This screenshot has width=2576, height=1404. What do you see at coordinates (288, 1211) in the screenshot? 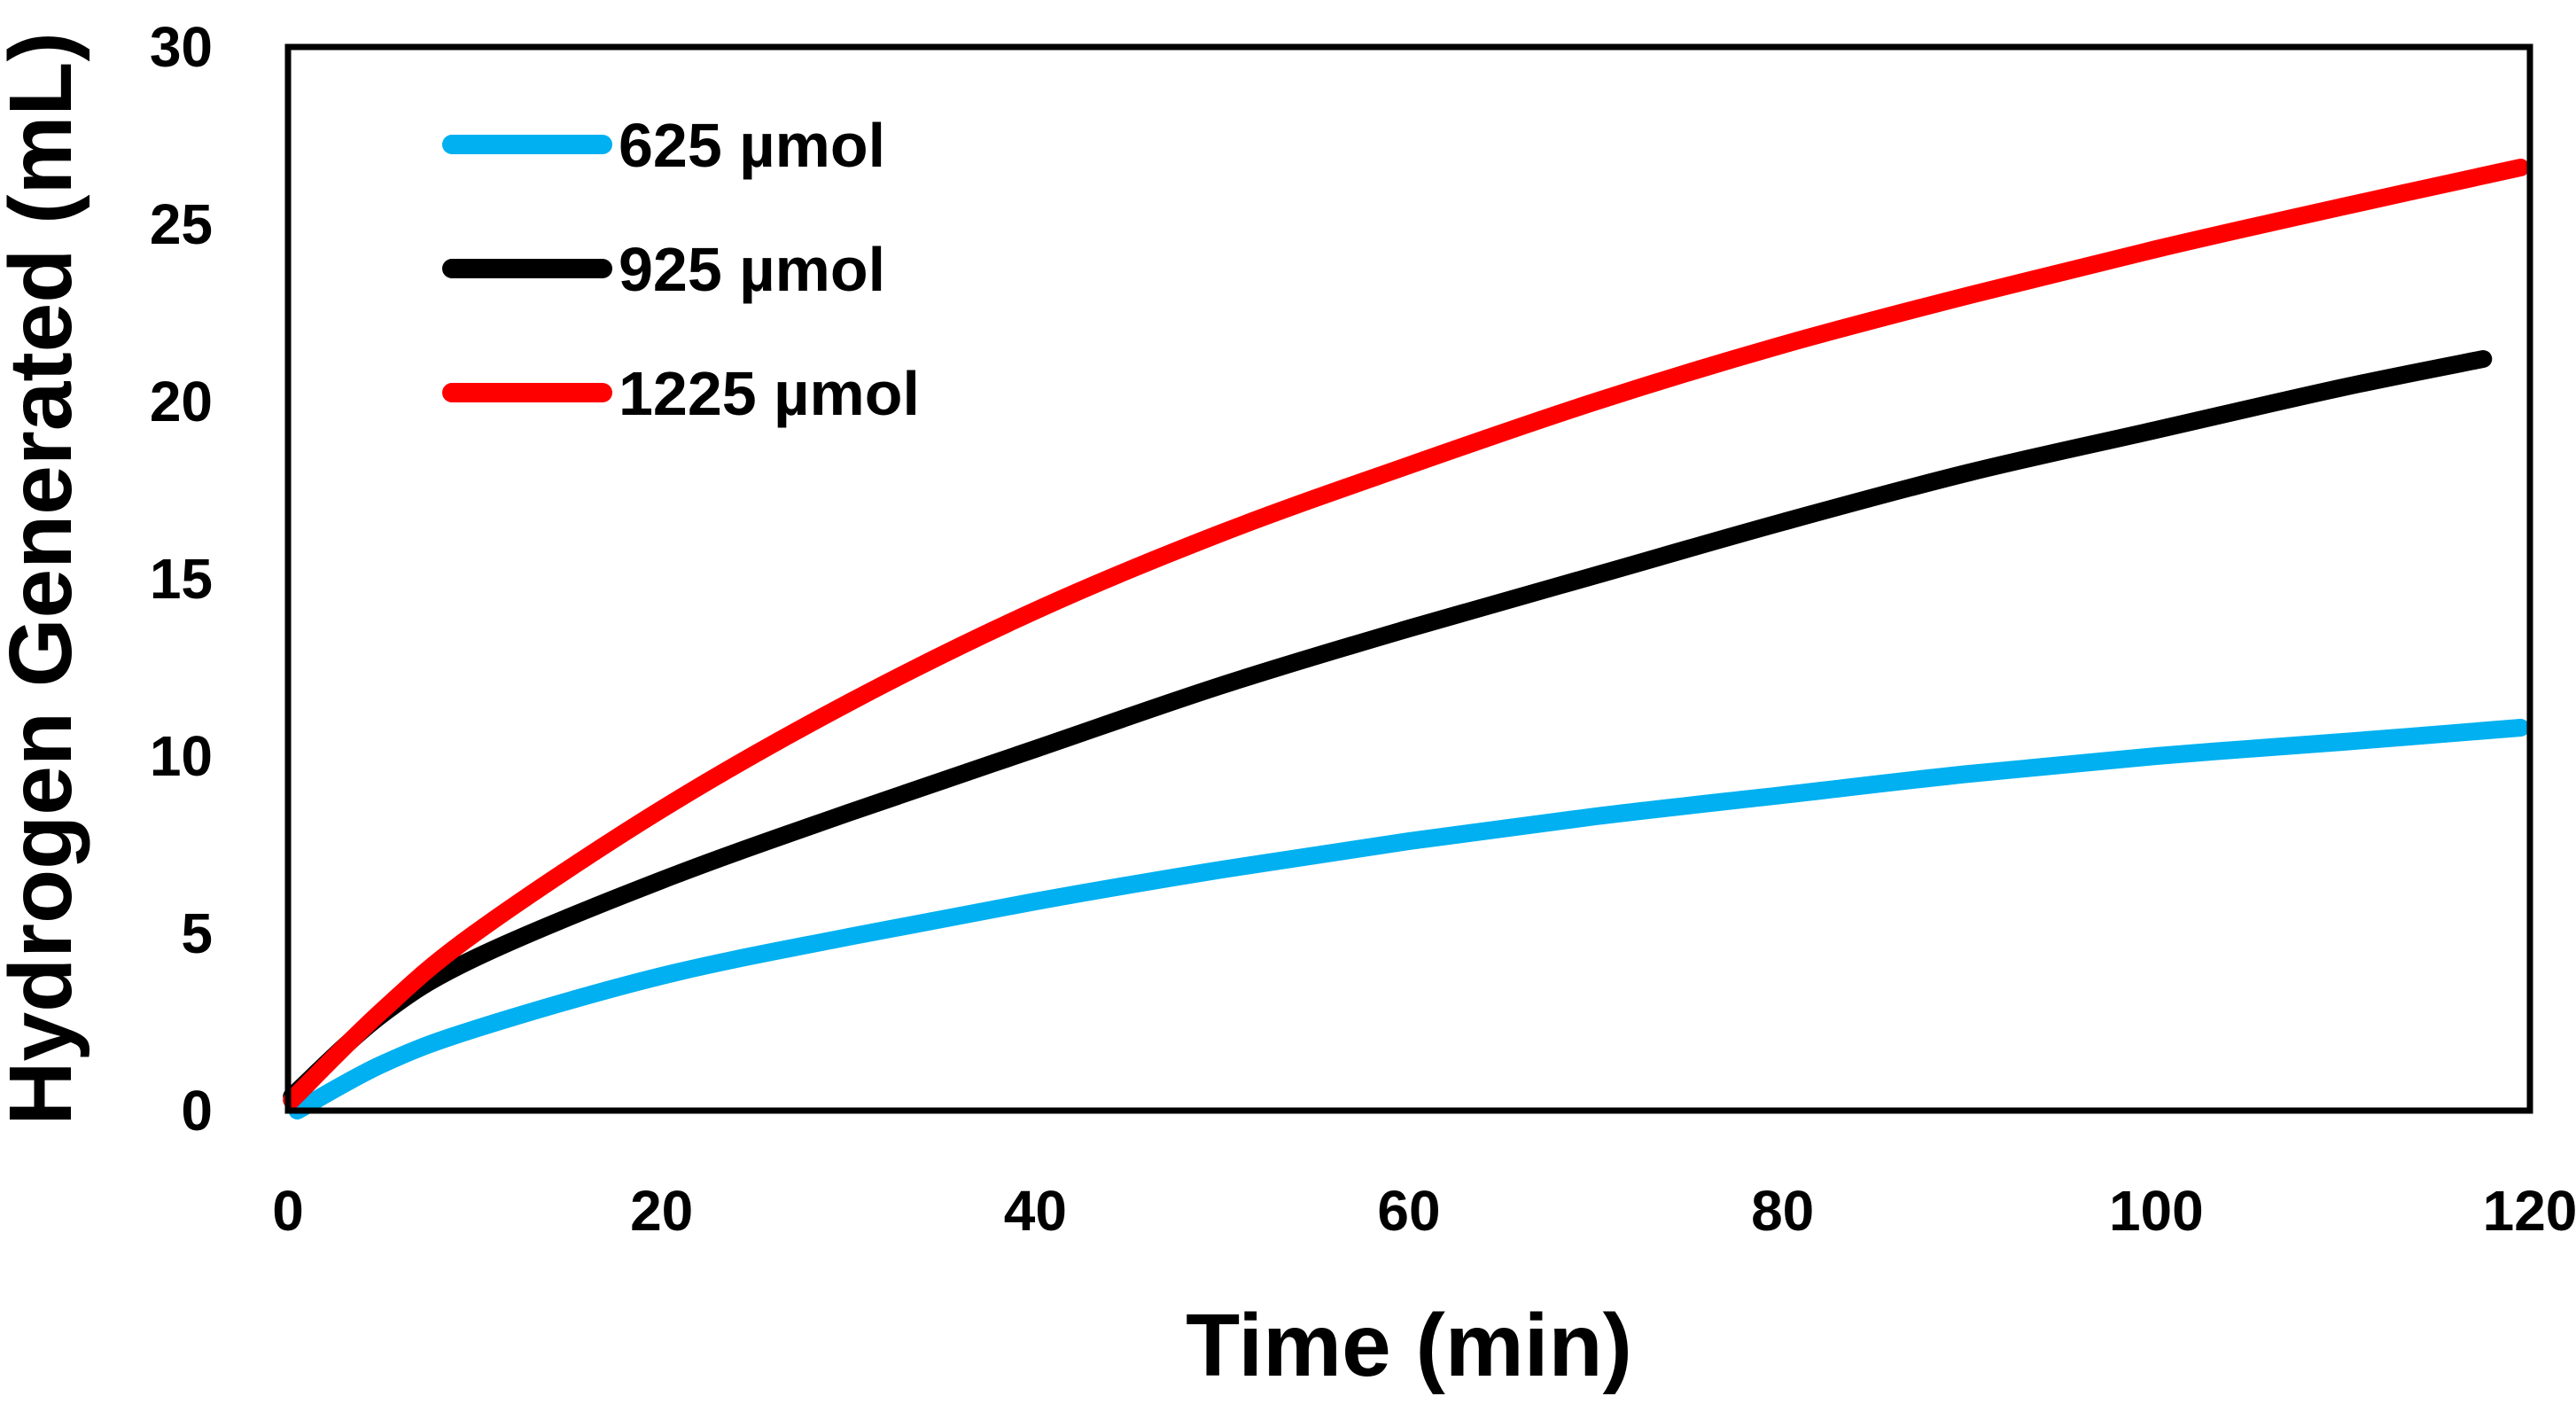
I see `x-tick-label: 0` at bounding box center [288, 1211].